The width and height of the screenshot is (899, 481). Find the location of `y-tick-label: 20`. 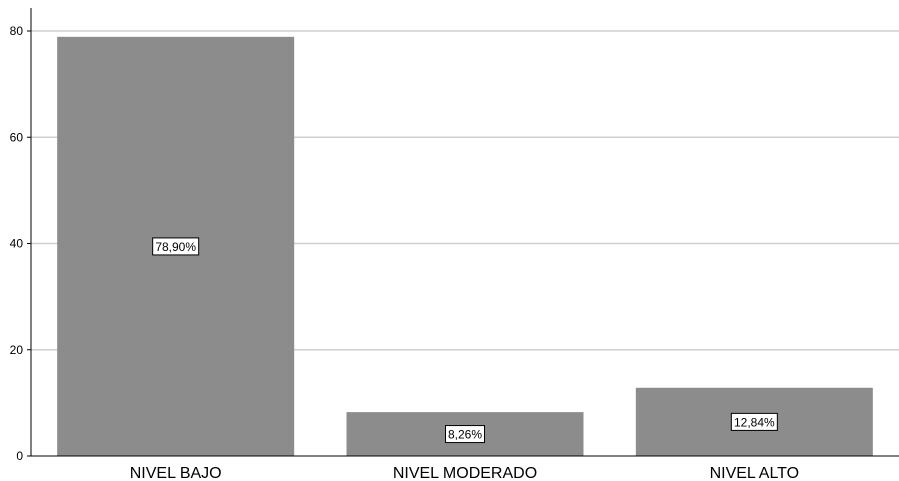

y-tick-label: 20 is located at coordinates (17, 350).